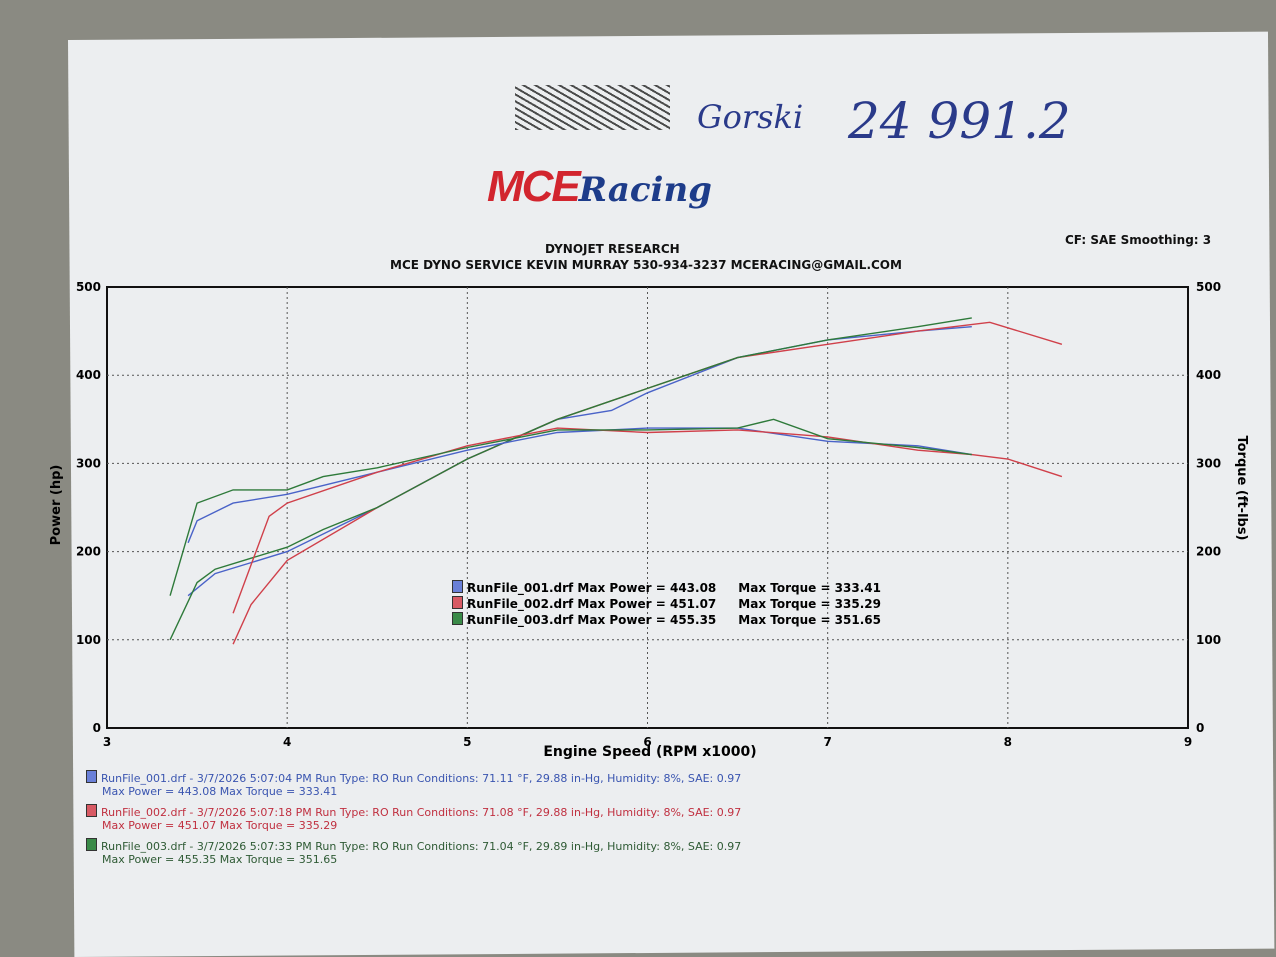 The height and width of the screenshot is (957, 1276). What do you see at coordinates (88, 552) in the screenshot?
I see `y-tick-label: 200` at bounding box center [88, 552].